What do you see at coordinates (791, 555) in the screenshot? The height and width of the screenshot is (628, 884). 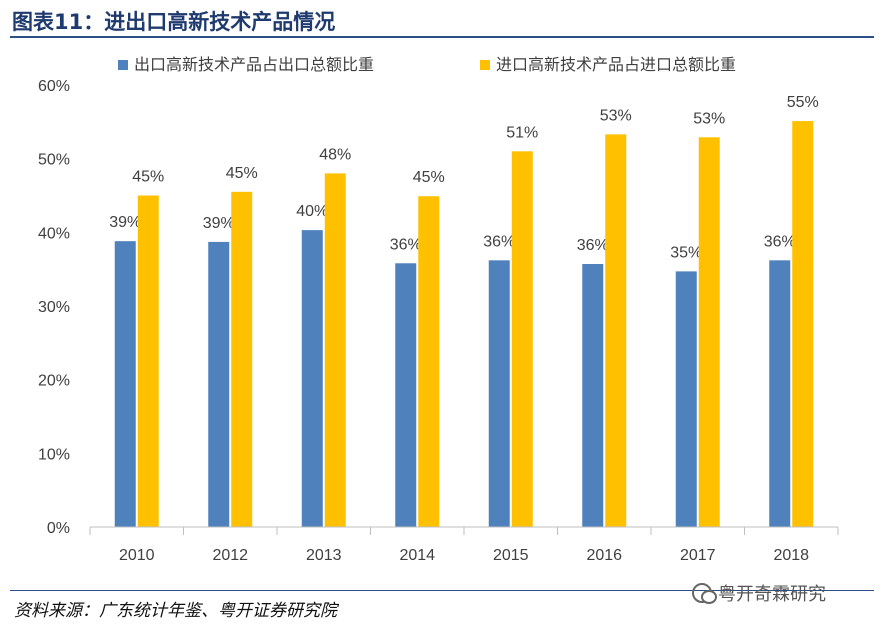 I see `x-tick-label: 2018` at bounding box center [791, 555].